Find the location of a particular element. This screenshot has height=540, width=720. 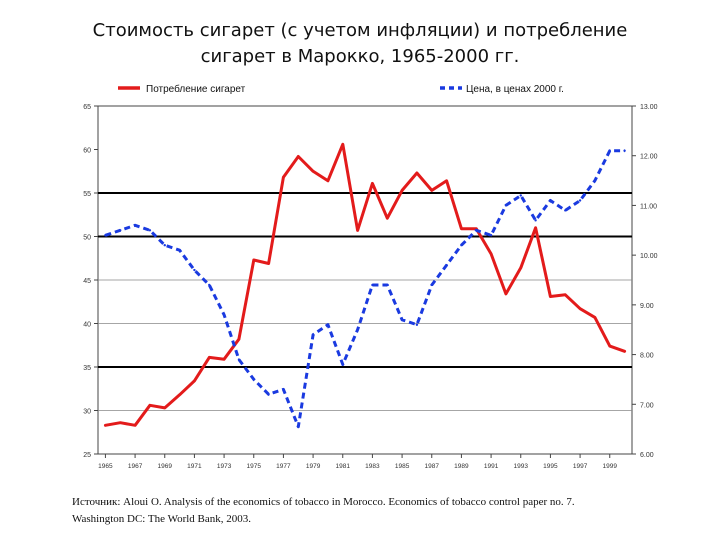

left-axis-tick-label: 65 is located at coordinates (87, 107).